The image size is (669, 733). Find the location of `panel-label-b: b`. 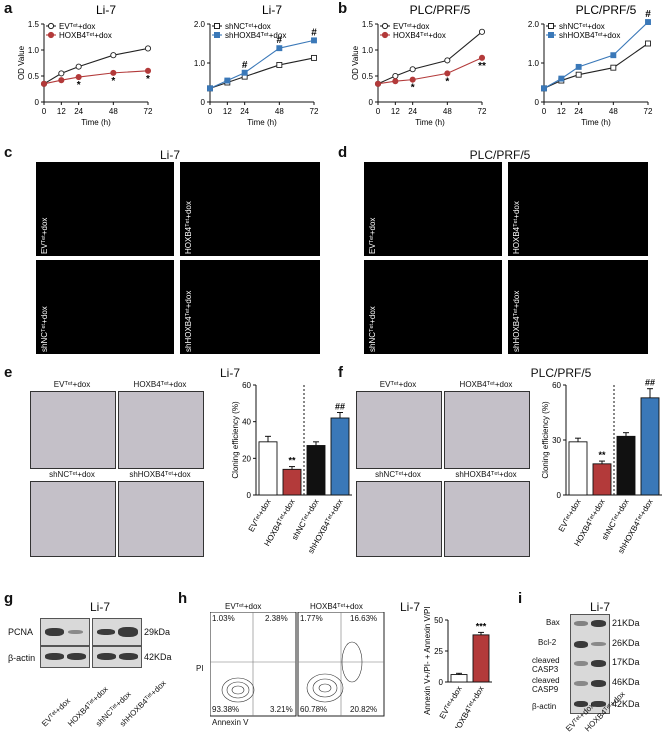

panel-label-b: b is located at coordinates (343, 8).